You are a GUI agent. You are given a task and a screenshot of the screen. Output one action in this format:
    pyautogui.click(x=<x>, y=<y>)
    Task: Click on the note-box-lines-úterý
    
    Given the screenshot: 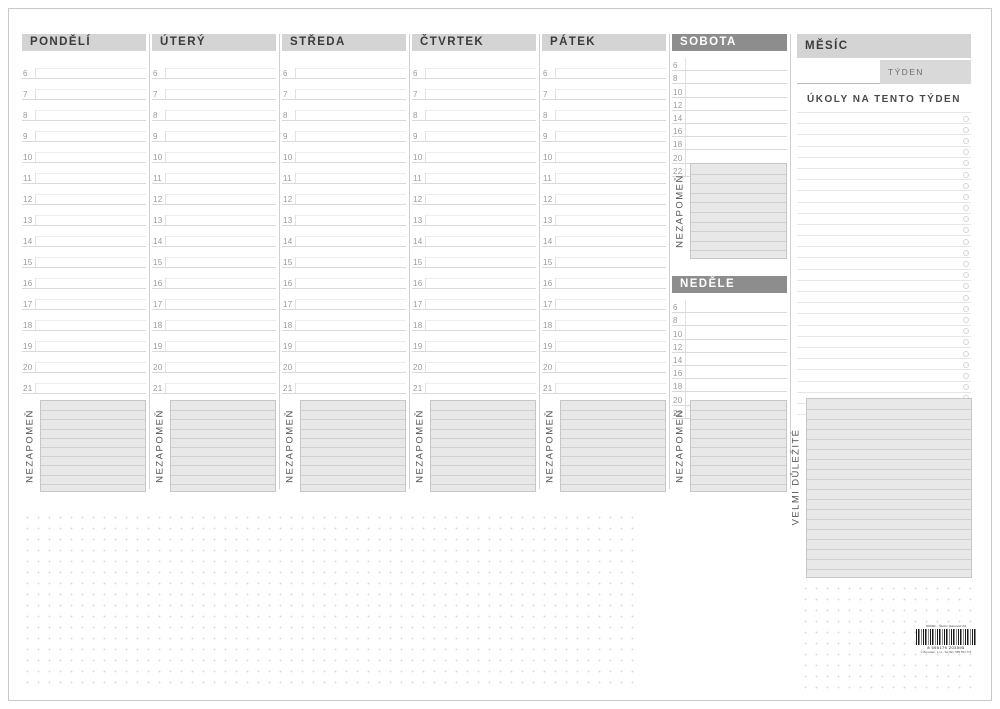 What is the action you would take?
    pyautogui.click(x=223, y=446)
    